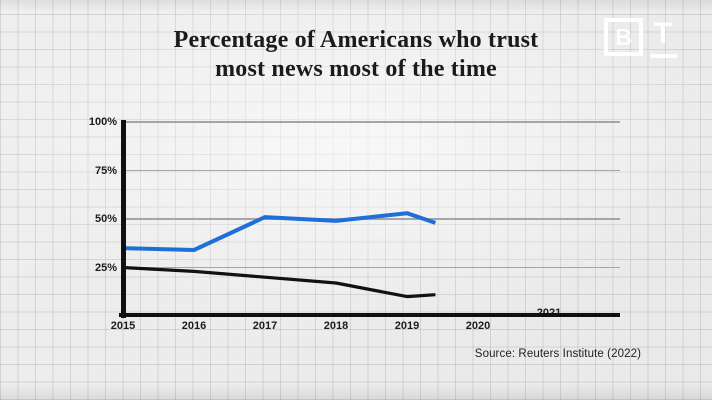 Image resolution: width=712 pixels, height=400 pixels. What do you see at coordinates (265, 326) in the screenshot?
I see `x-axis-tick-label: 2017` at bounding box center [265, 326].